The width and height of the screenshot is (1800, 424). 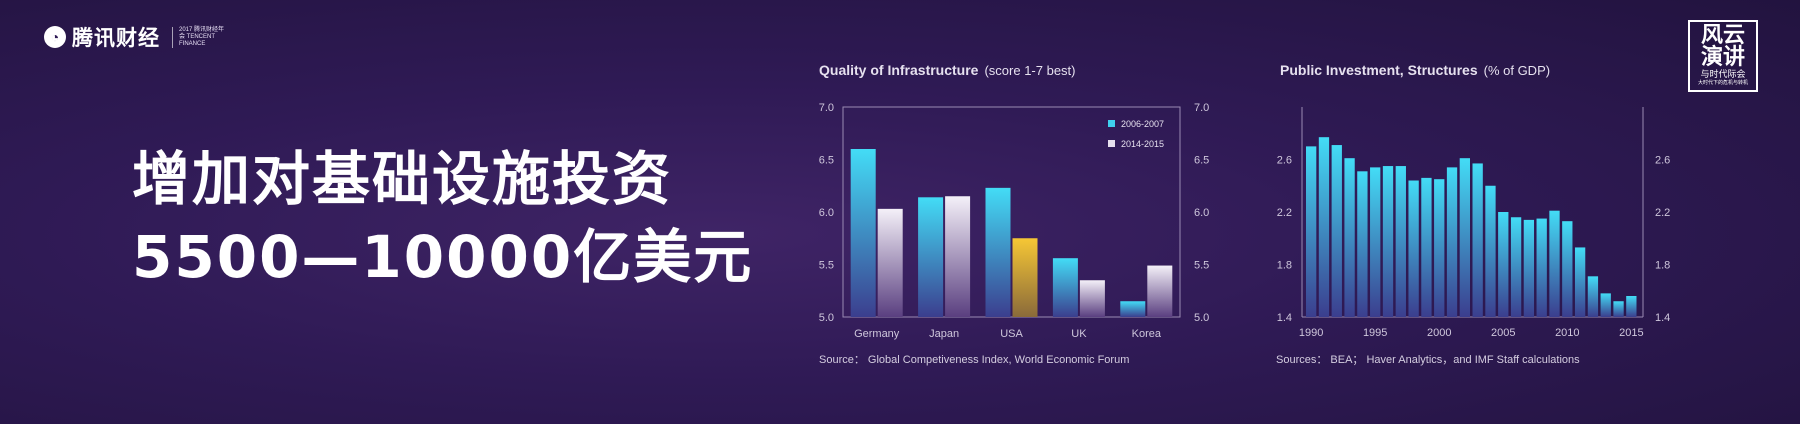 I want to click on chart2-ytick-right: 1.8, so click(x=1662, y=266).